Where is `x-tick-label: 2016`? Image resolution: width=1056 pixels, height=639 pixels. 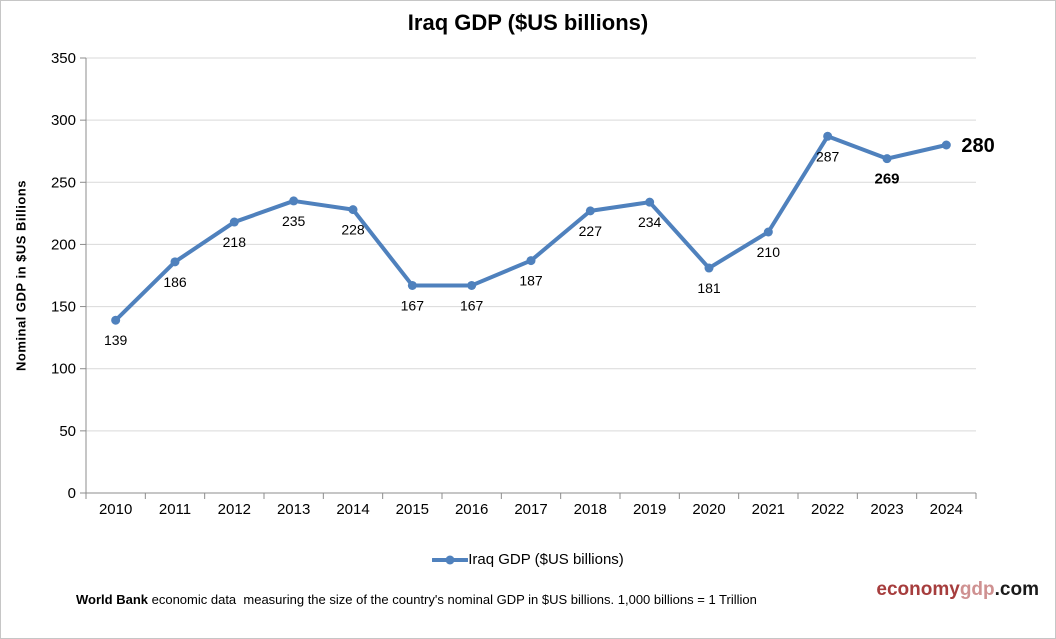 x-tick-label: 2016 is located at coordinates (471, 509).